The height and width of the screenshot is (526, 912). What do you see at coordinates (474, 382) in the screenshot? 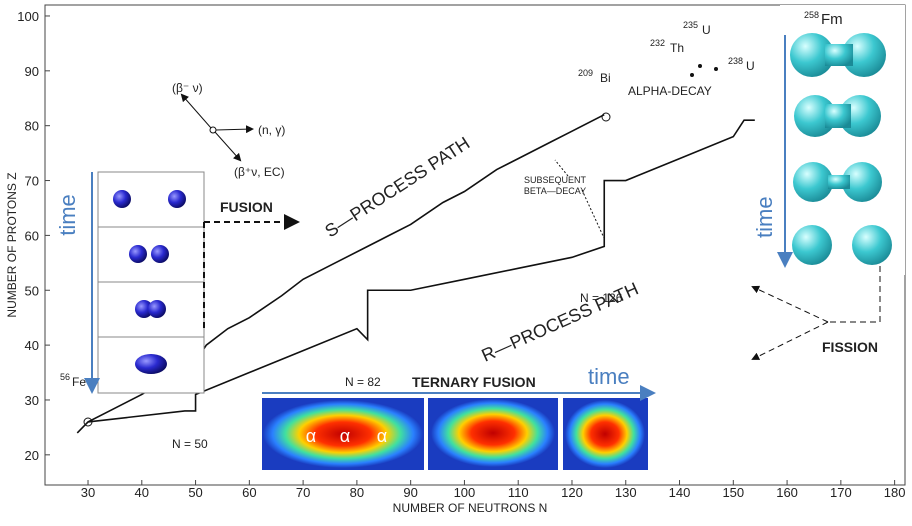
I see `ternary-fusion-label: TERNARY FUSION` at bounding box center [474, 382].